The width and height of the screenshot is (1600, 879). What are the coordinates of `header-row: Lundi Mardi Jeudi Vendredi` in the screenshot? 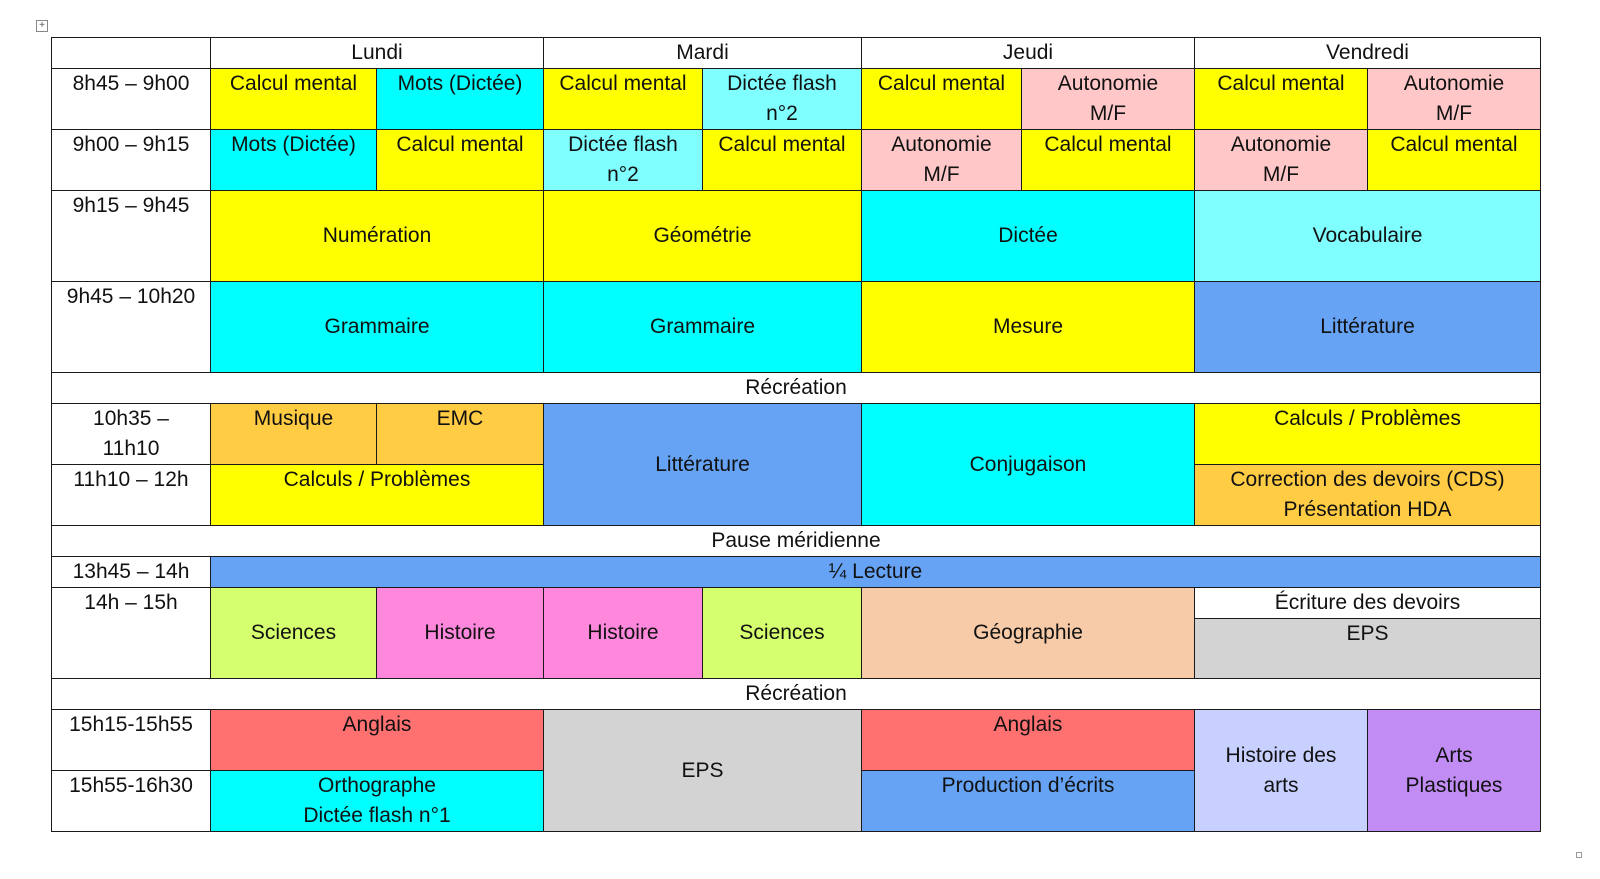 It's located at (796, 53).